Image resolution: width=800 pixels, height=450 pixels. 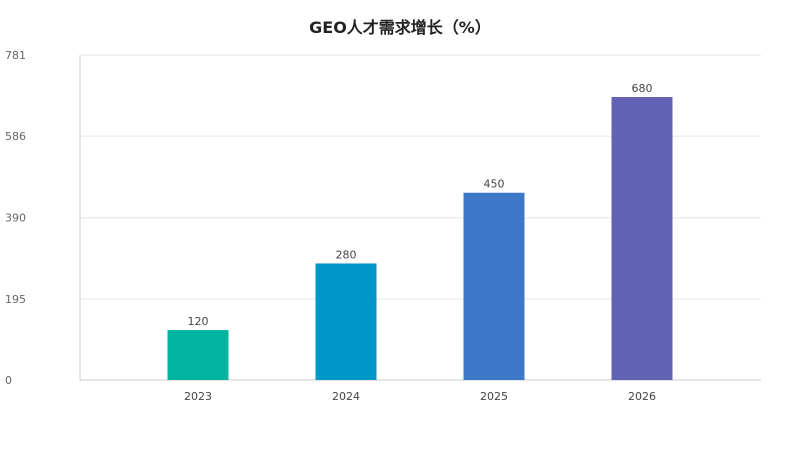 What do you see at coordinates (346, 254) in the screenshot?
I see `bar-value-label: 280` at bounding box center [346, 254].